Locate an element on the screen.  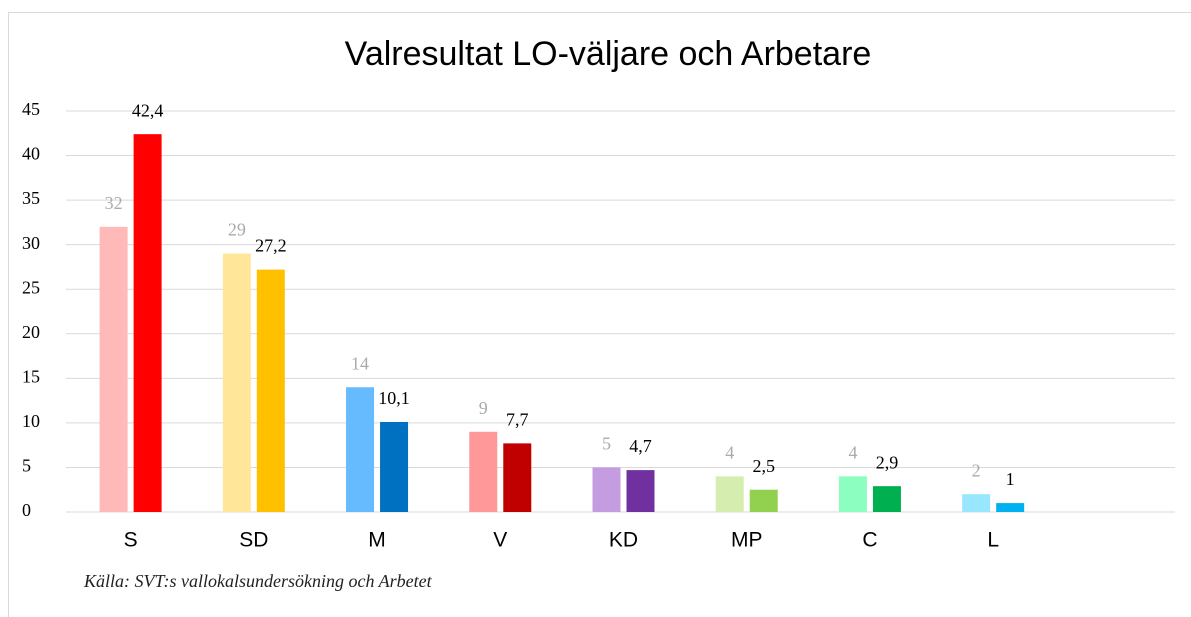
y-tick-label: 15 is located at coordinates (31, 376).